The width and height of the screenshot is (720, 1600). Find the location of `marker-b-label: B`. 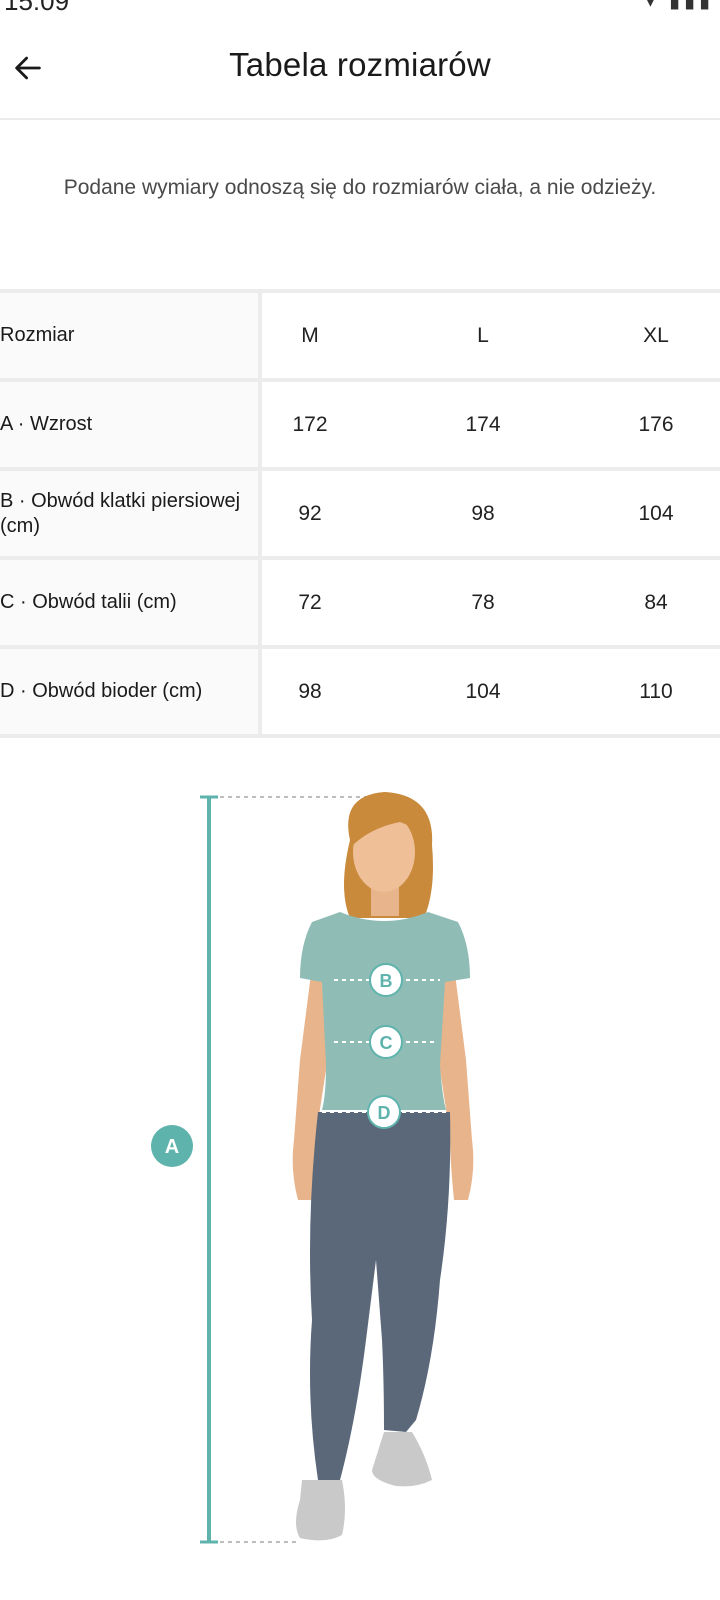

marker-b-label: B is located at coordinates (386, 981).